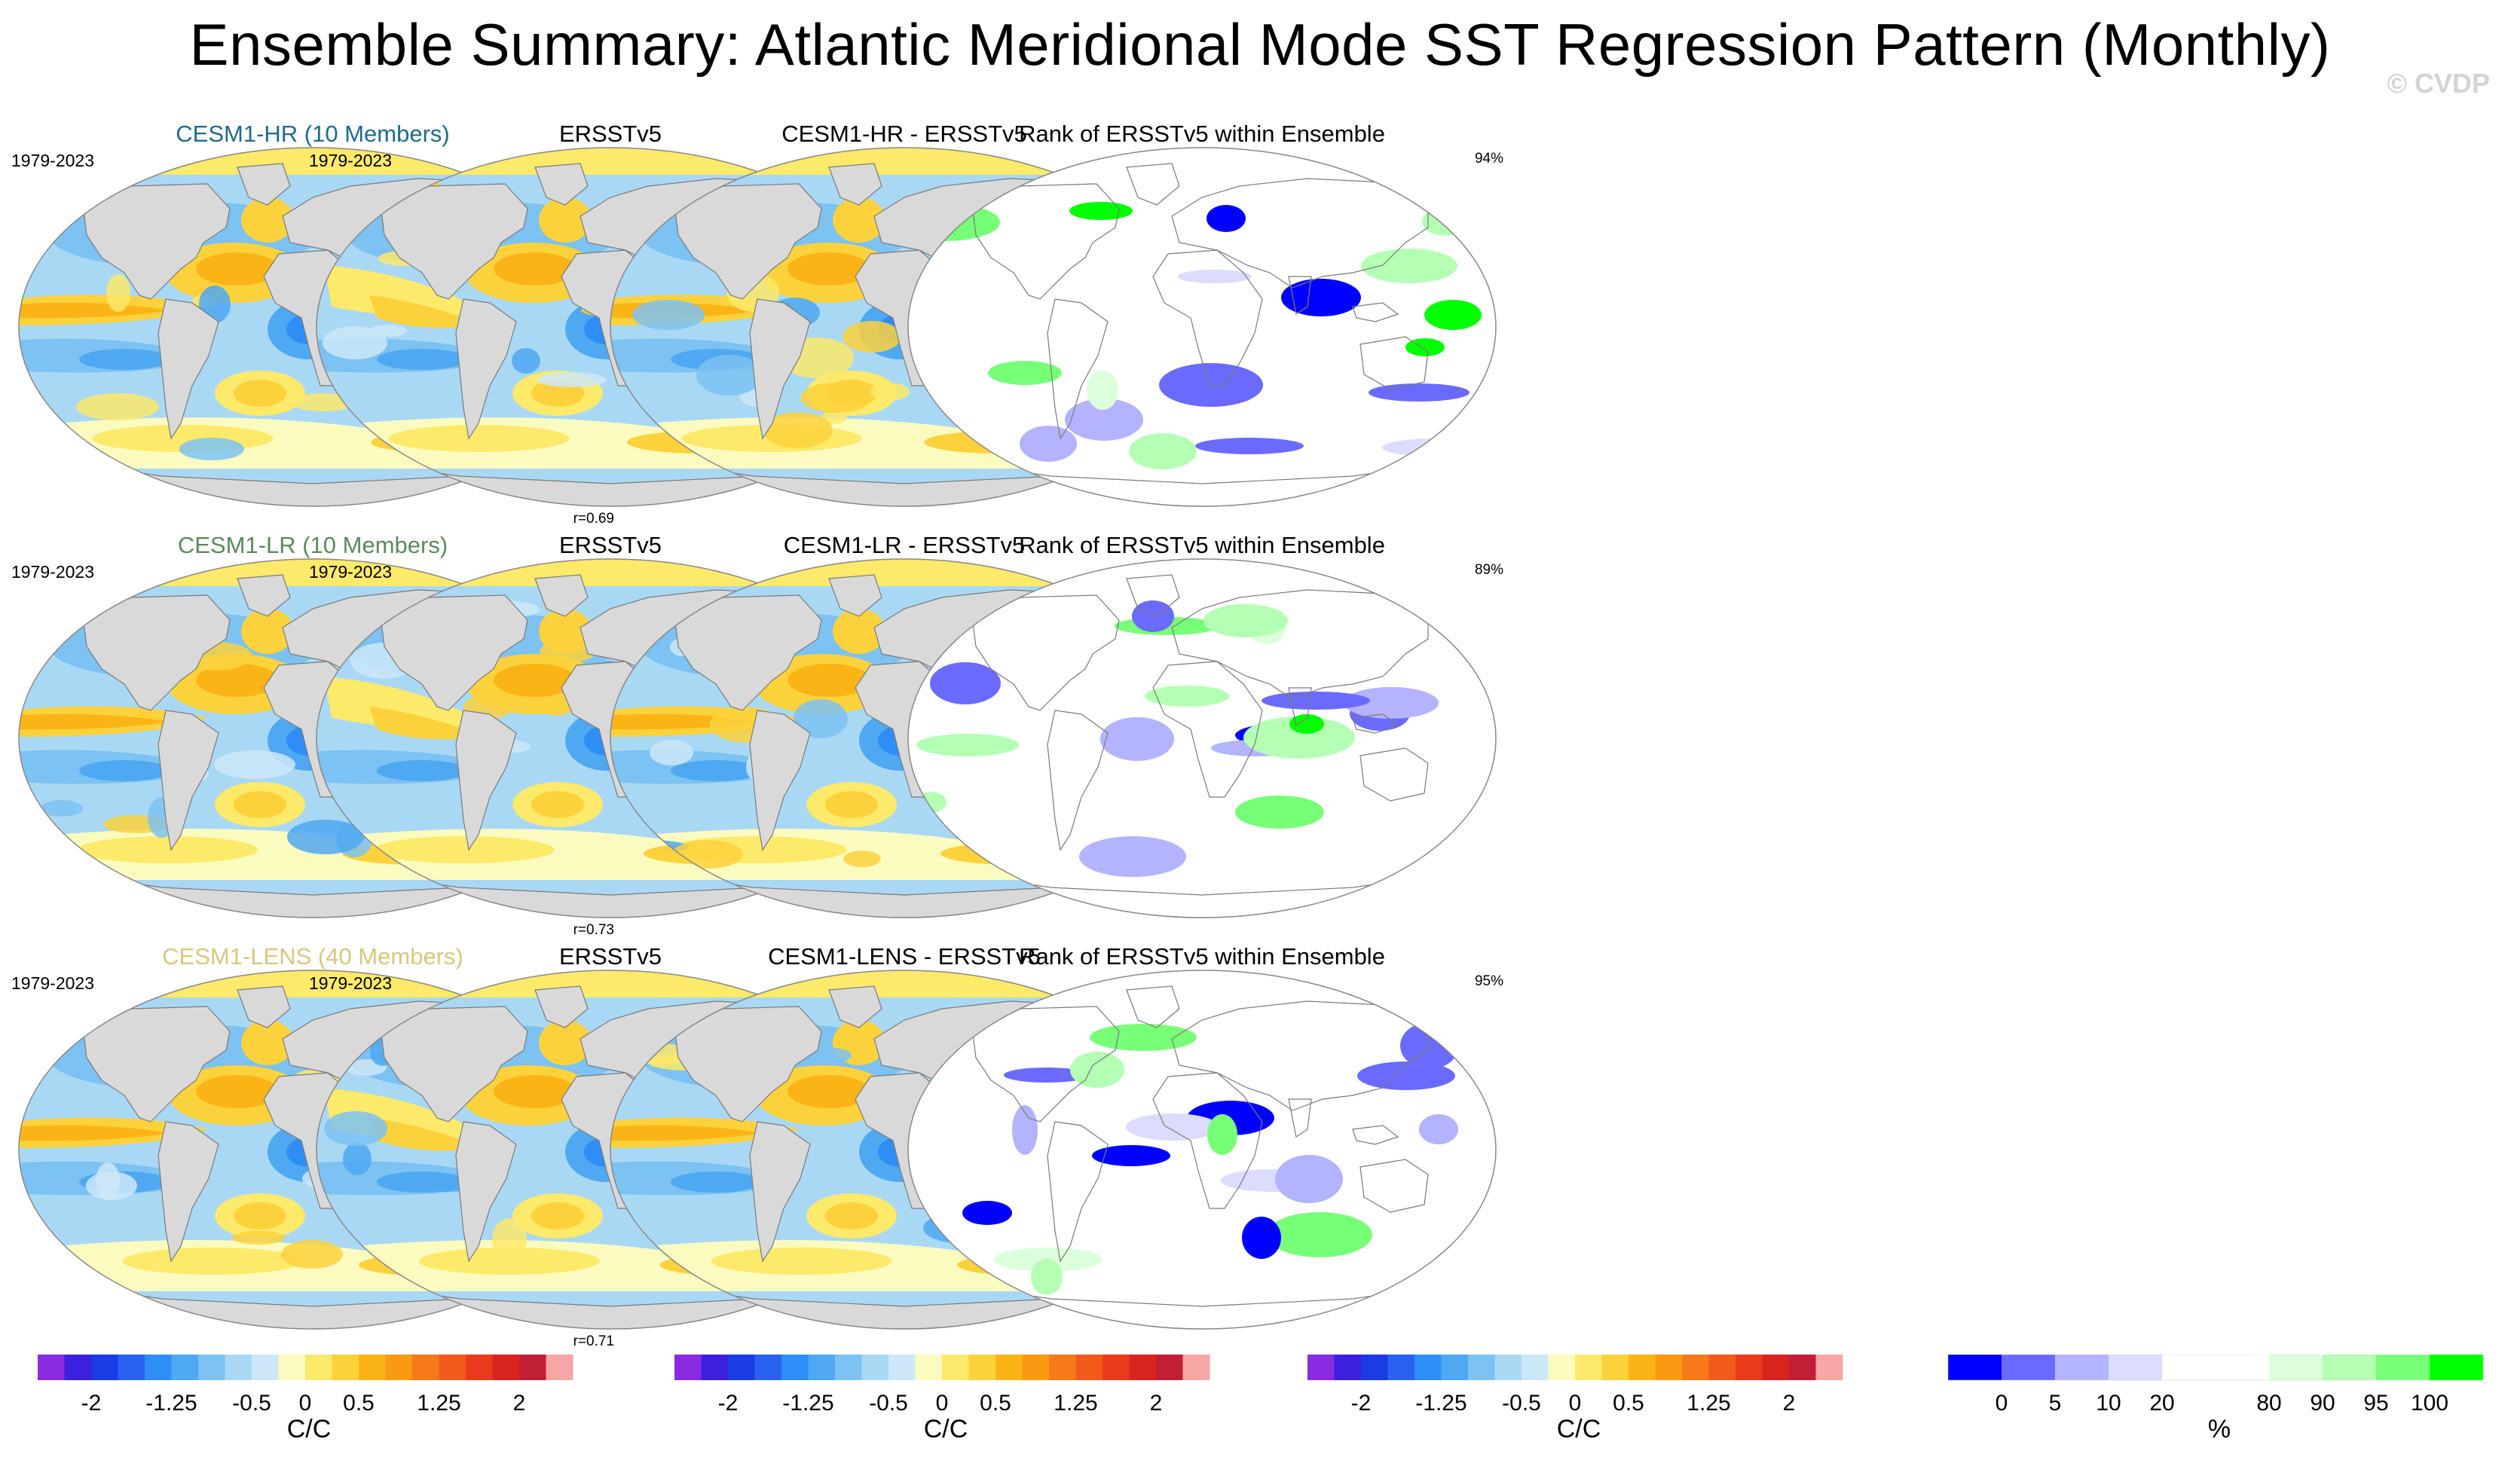 The width and height of the screenshot is (2520, 1457). I want to click on colorbar-tick-label: 5, so click(2055, 1403).